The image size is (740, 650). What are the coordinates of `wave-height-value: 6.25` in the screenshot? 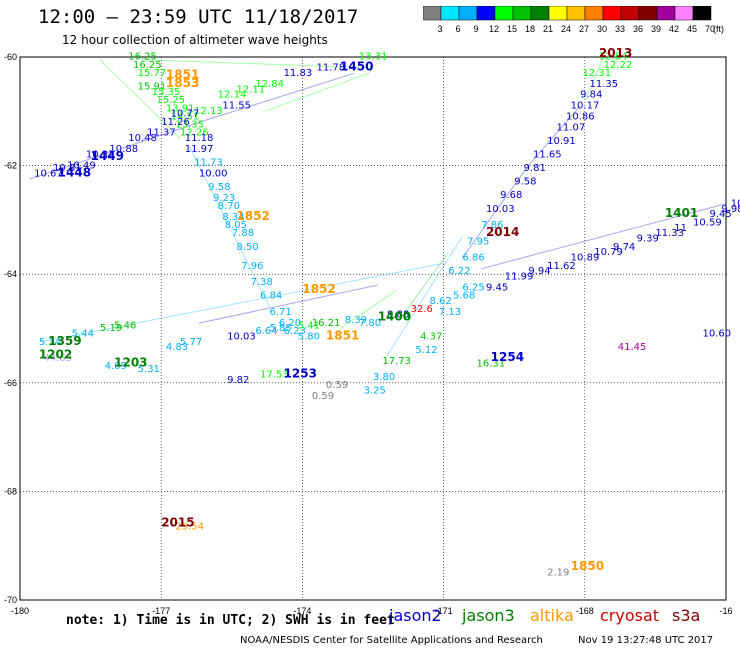 It's located at (473, 287).